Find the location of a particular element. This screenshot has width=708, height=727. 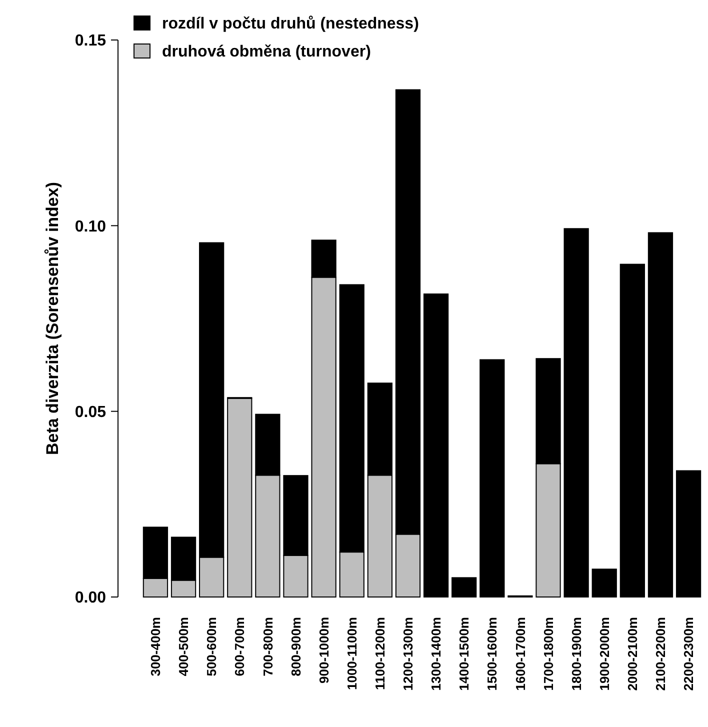

y-tick-label: 0.10 is located at coordinates (90, 227).